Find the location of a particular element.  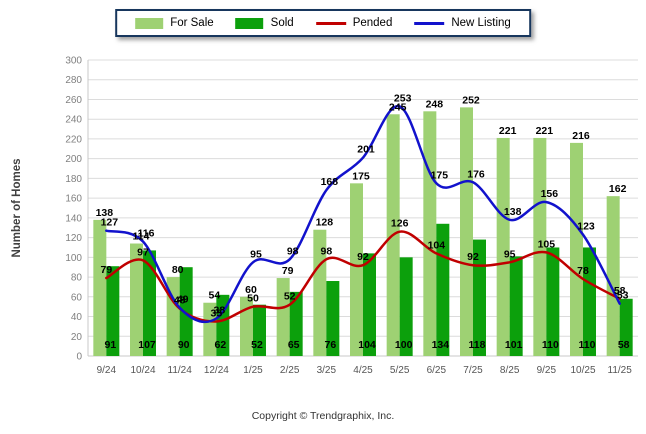

data-label-new-listing: 175 is located at coordinates (440, 175).